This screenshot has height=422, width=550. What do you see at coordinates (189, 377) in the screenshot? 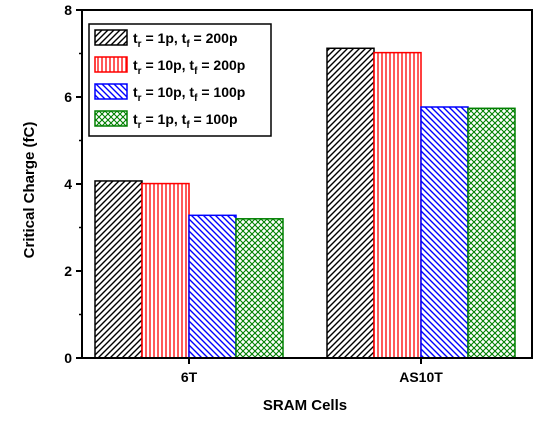
I see `x-tick-label: 6T` at bounding box center [189, 377].